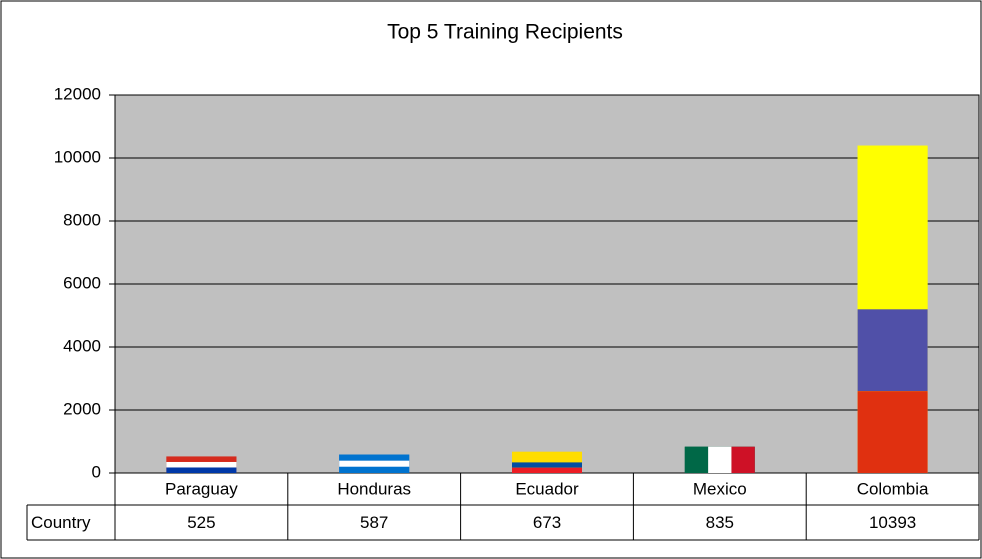 The width and height of the screenshot is (982, 559). Describe the element at coordinates (374, 488) in the screenshot. I see `x-tick-label: Honduras` at that location.